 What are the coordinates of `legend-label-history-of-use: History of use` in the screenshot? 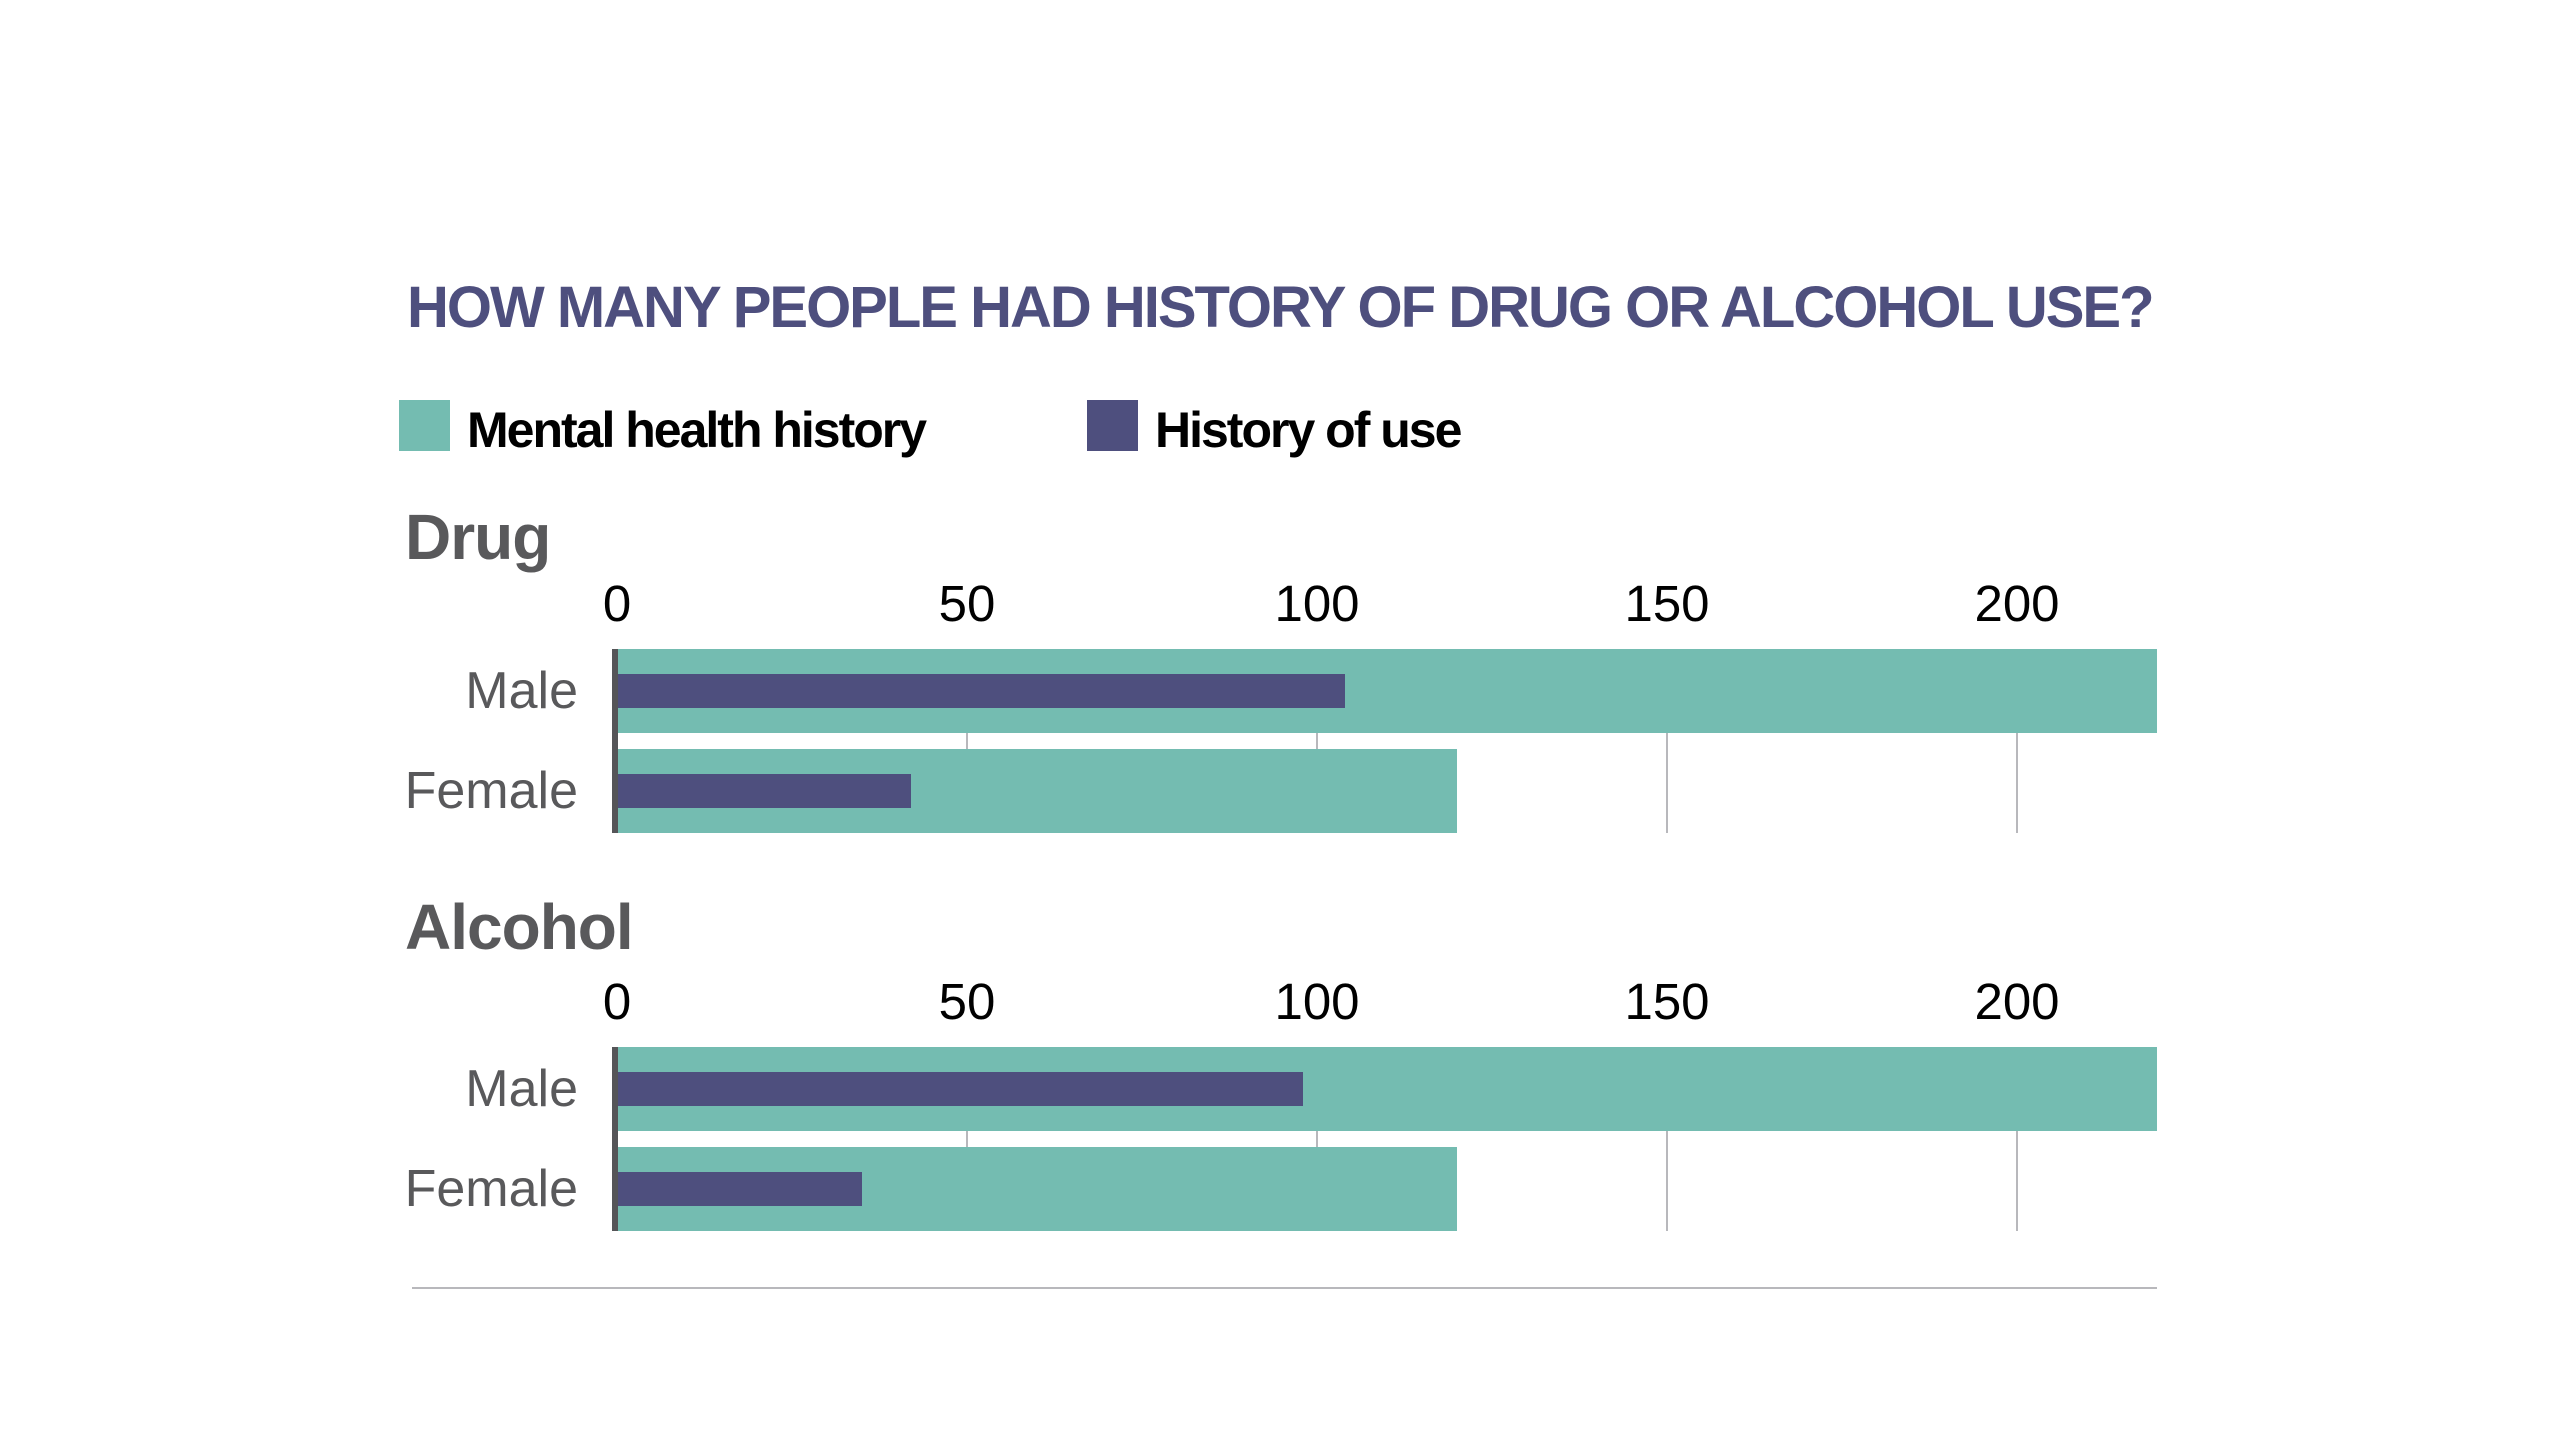 It's located at (1308, 429).